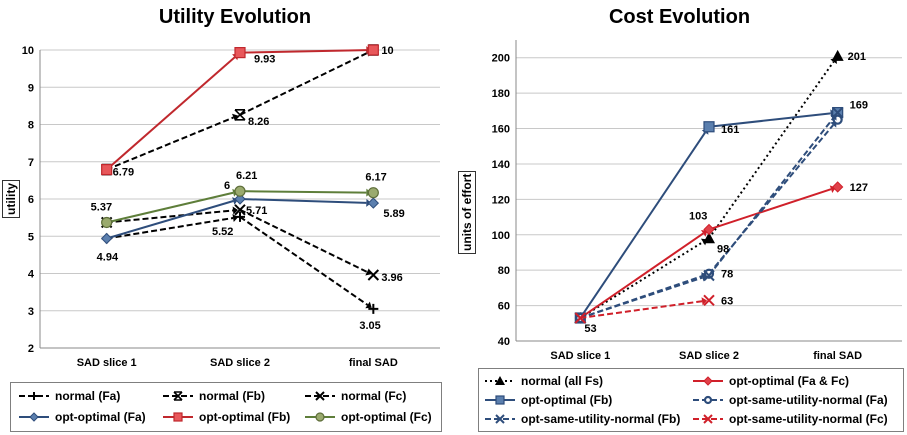 This screenshot has height=435, width=907. What do you see at coordinates (679, 17) in the screenshot?
I see `cost-chart-title: Cost Evolution` at bounding box center [679, 17].